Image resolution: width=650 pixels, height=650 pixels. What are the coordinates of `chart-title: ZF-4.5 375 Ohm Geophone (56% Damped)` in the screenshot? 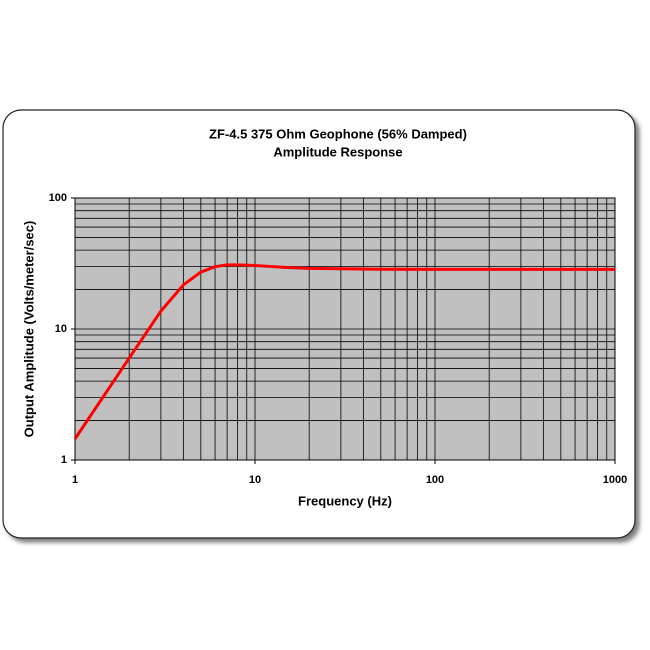 It's located at (338, 133).